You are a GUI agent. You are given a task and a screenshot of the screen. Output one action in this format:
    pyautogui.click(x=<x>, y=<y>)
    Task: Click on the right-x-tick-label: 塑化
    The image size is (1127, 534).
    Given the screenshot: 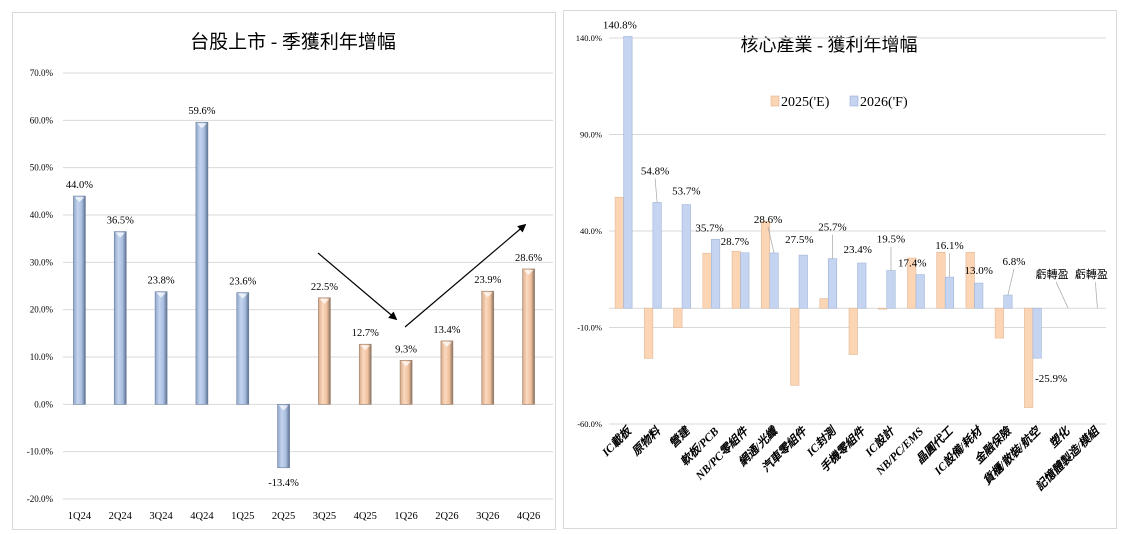 What is the action you would take?
    pyautogui.click(x=1060, y=436)
    